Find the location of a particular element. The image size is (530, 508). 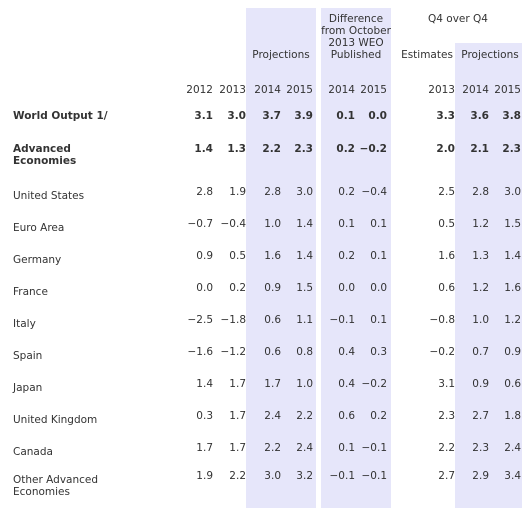

cell-value: −0.7 is located at coordinates (200, 224).